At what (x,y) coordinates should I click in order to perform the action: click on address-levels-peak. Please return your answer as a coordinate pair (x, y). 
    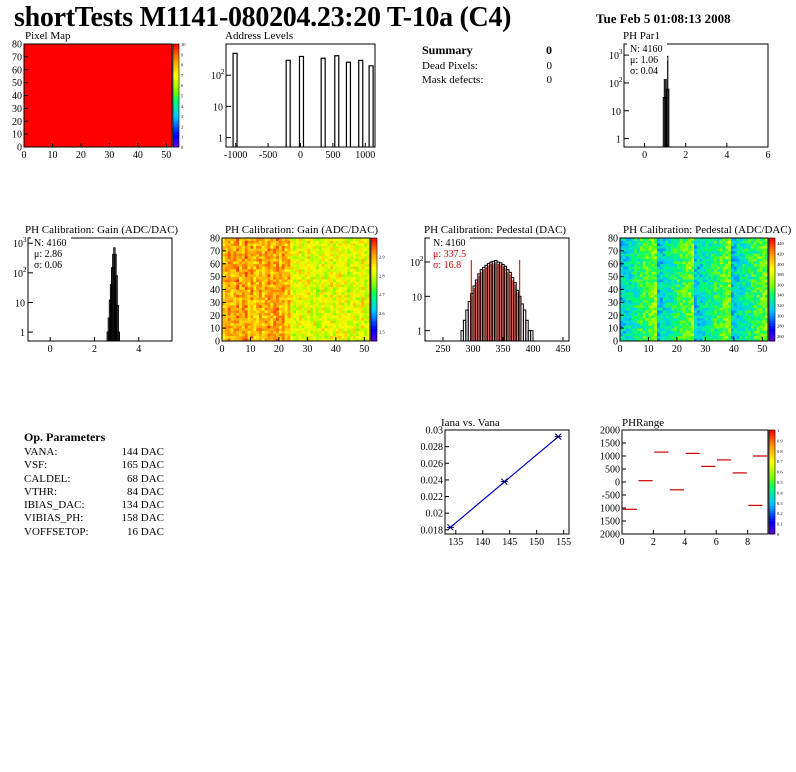
    Looking at the image, I should click on (348, 104).